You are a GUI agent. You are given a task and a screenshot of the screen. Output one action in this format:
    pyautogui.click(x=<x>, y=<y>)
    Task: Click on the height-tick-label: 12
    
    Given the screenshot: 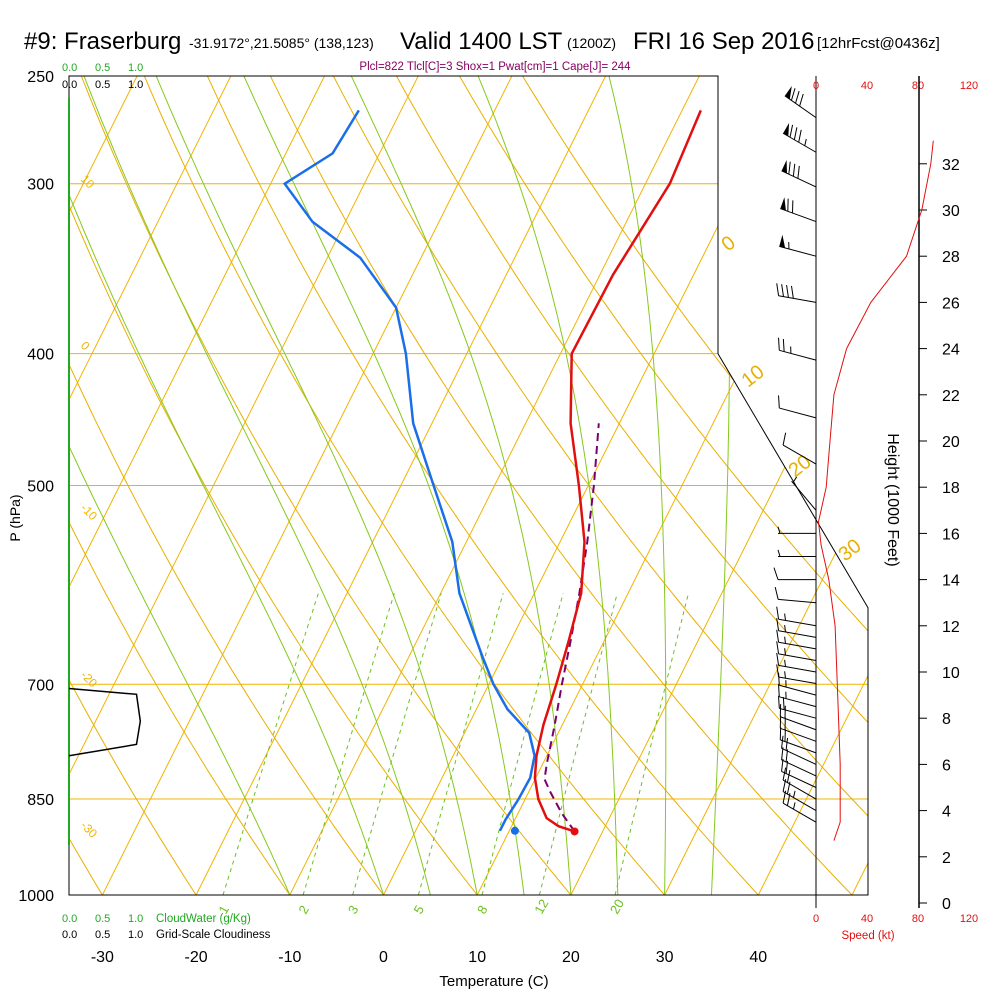 What is the action you would take?
    pyautogui.click(x=951, y=627)
    